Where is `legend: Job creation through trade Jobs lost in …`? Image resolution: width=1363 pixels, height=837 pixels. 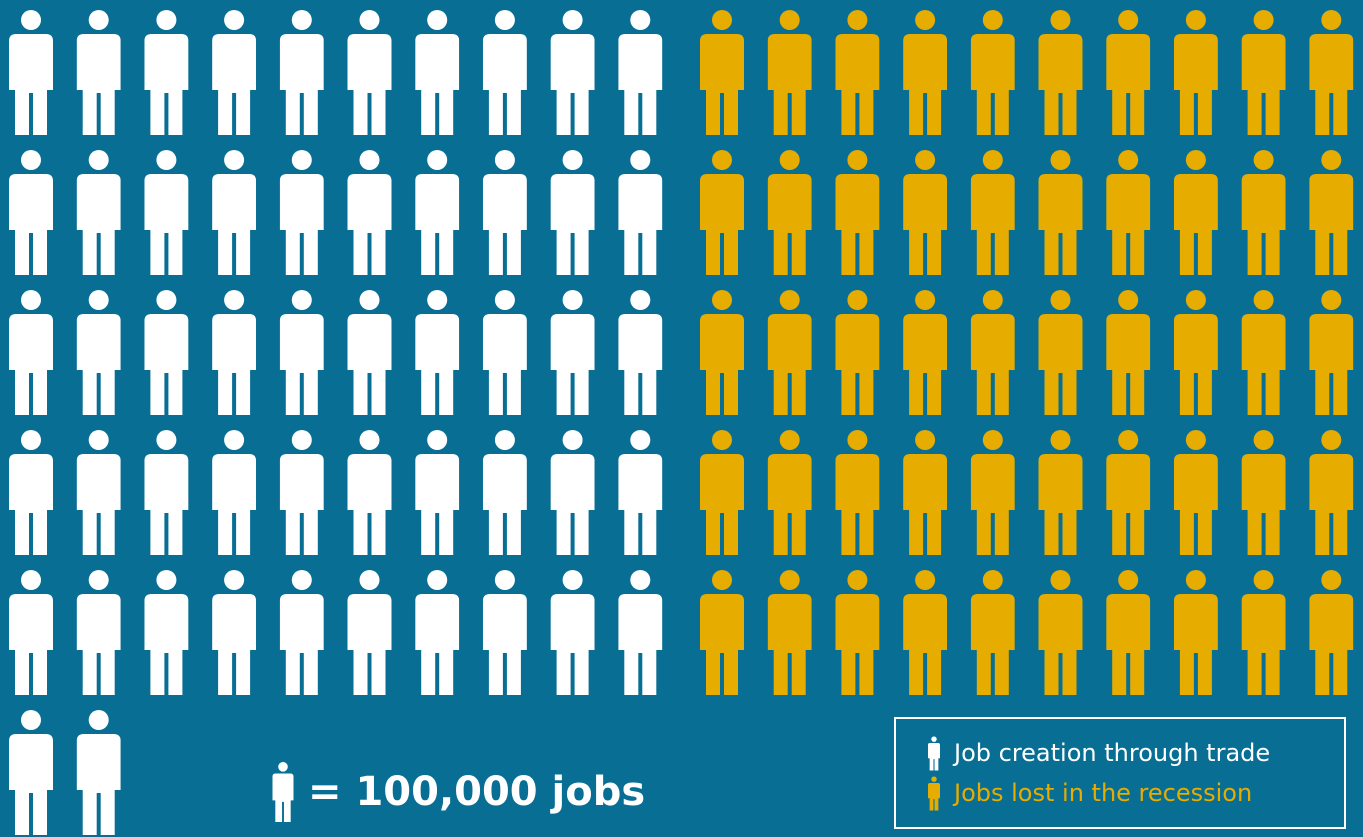 legend: Job creation through trade Jobs lost in … is located at coordinates (1120, 773).